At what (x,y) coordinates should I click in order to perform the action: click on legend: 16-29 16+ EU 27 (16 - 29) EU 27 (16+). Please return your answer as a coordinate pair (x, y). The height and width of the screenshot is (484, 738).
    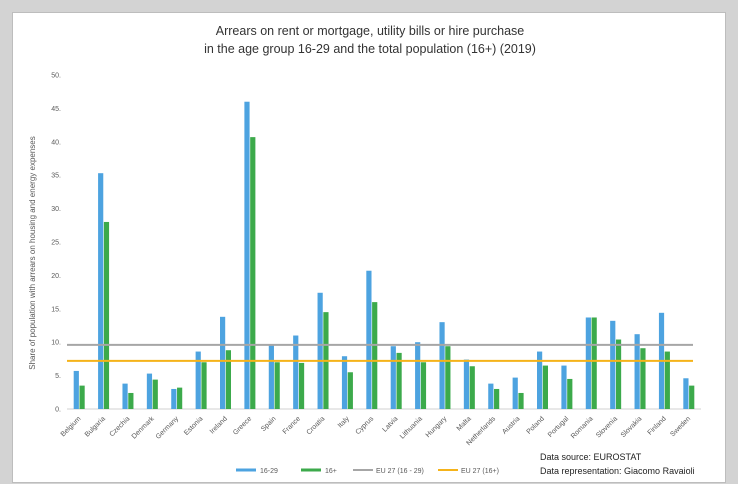
    Looking at the image, I should click on (367, 471).